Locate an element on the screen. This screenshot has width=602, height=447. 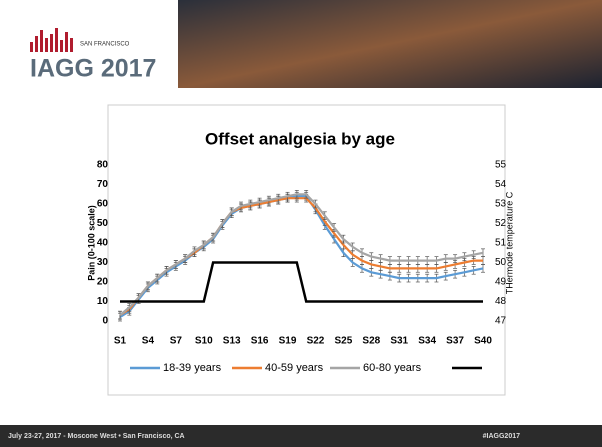
x-tick-label: S7 is located at coordinates (176, 341).